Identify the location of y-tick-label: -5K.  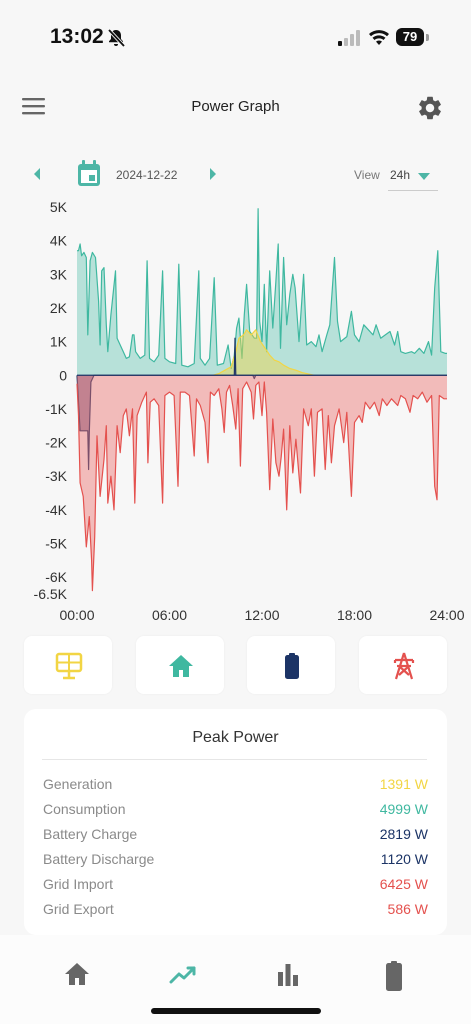
(56, 544).